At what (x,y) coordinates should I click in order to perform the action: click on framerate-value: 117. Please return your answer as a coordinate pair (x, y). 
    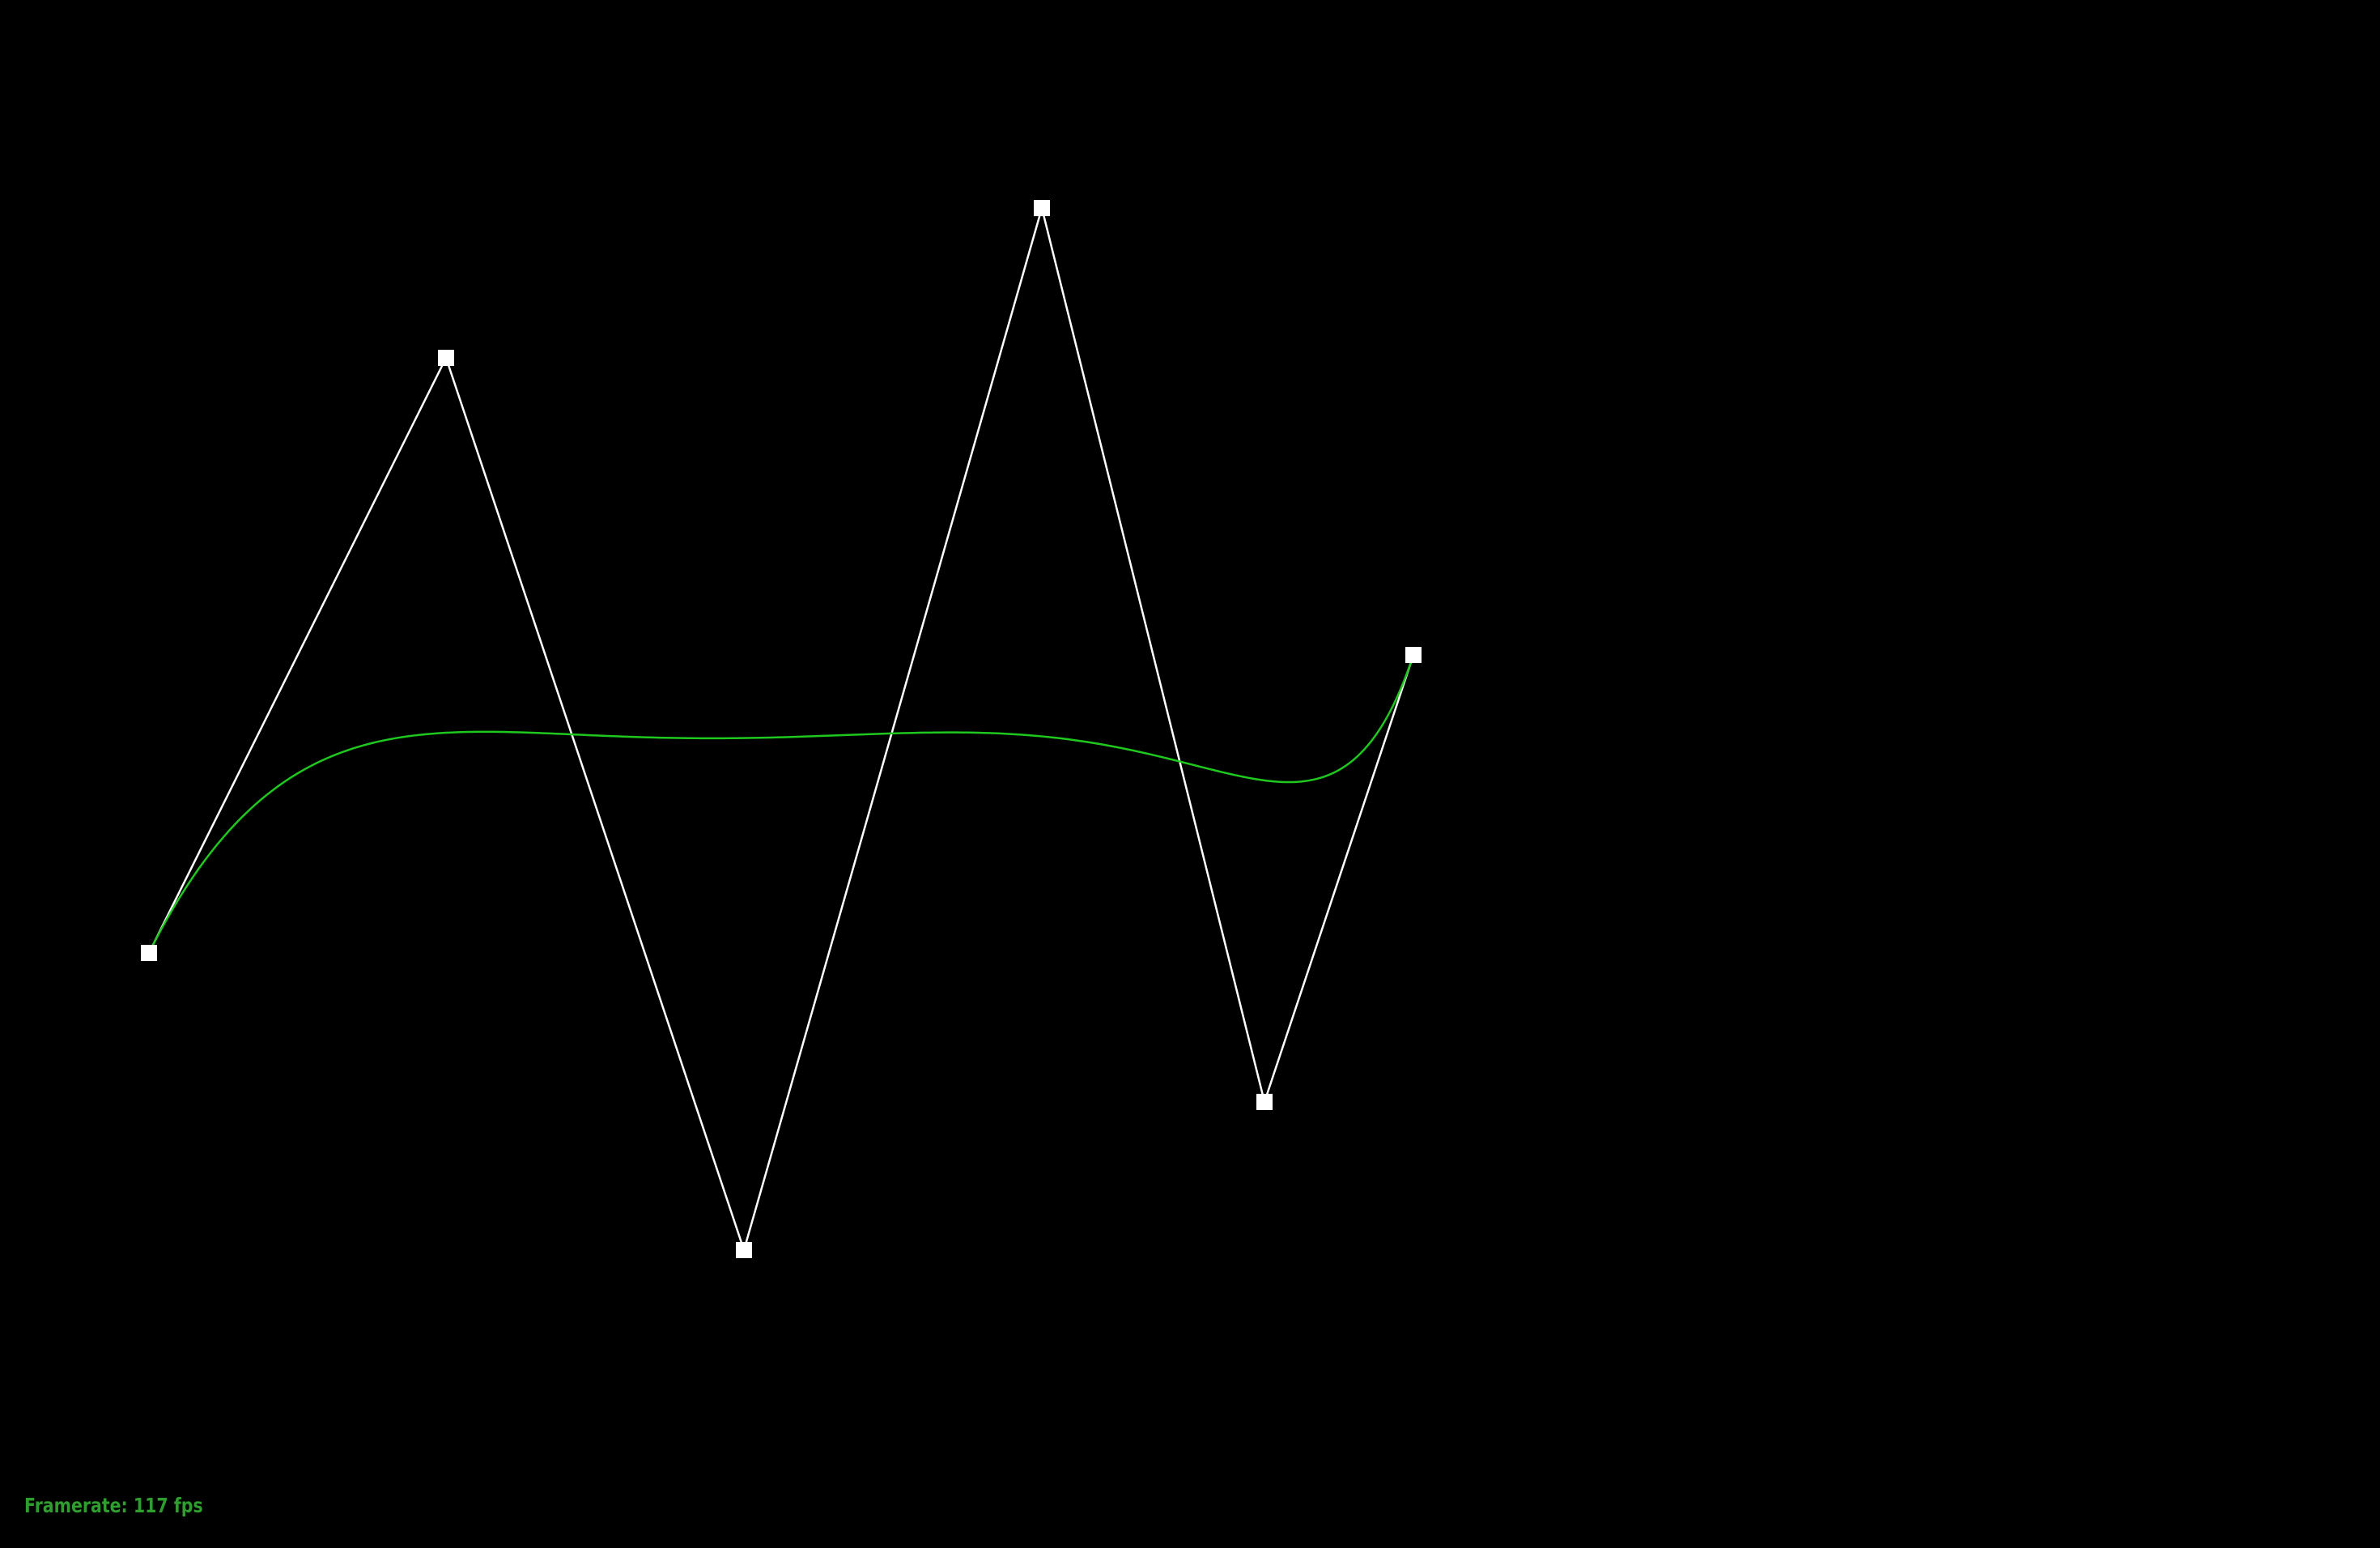
    Looking at the image, I should click on (150, 1506).